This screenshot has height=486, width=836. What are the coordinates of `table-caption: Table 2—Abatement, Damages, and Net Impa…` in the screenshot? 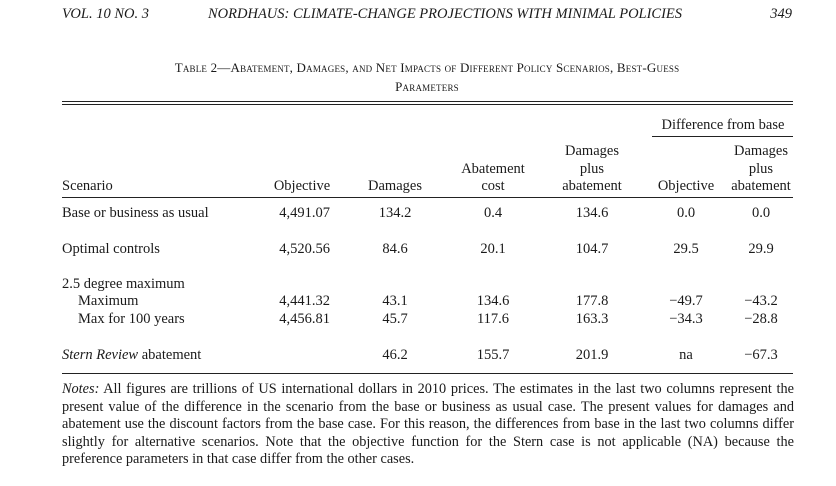 It's located at (427, 77).